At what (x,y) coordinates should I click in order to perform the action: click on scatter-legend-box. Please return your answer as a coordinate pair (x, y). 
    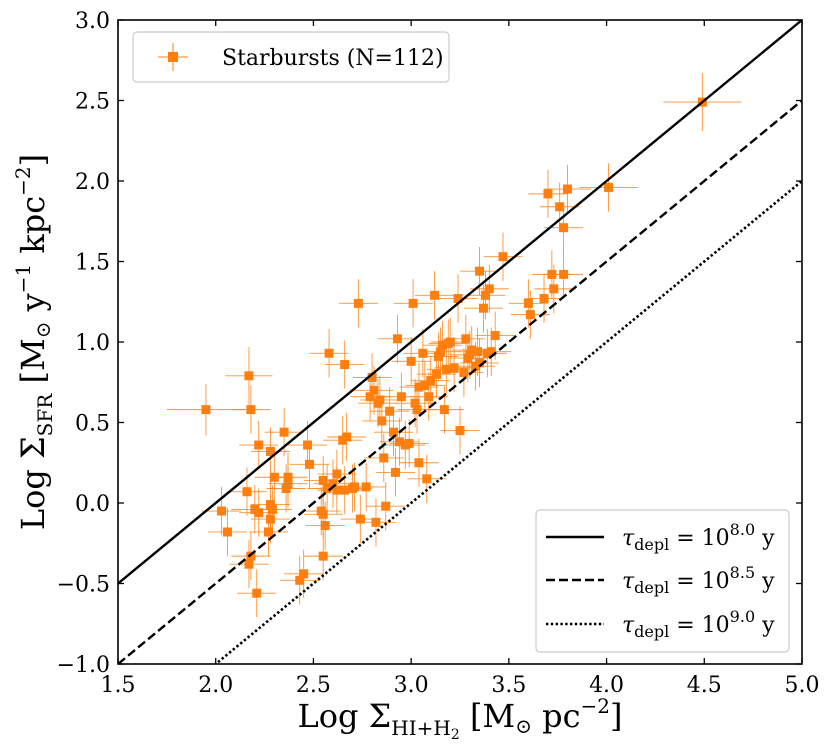
    Looking at the image, I should click on (291, 57).